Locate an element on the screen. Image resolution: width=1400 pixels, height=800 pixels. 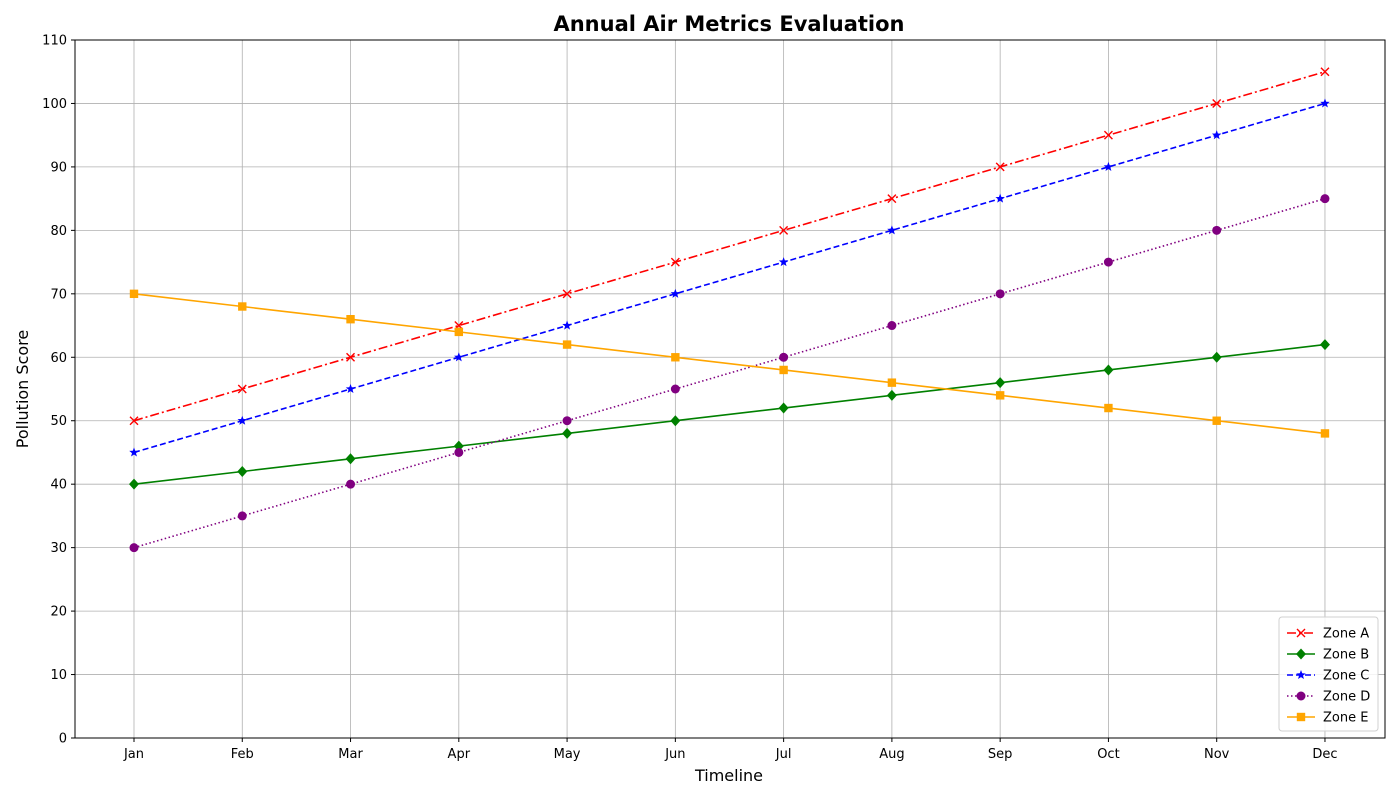
legend: Zone A Zone B Zone C Zone D Zone E is located at coordinates (1328, 674).